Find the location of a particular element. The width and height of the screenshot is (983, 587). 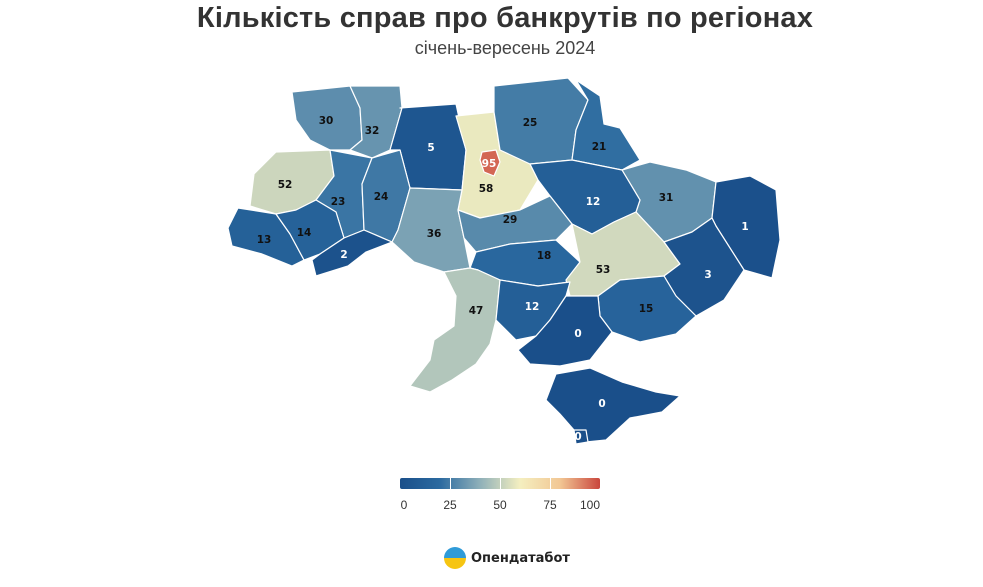

region-cherkasy is located at coordinates (515, 224).